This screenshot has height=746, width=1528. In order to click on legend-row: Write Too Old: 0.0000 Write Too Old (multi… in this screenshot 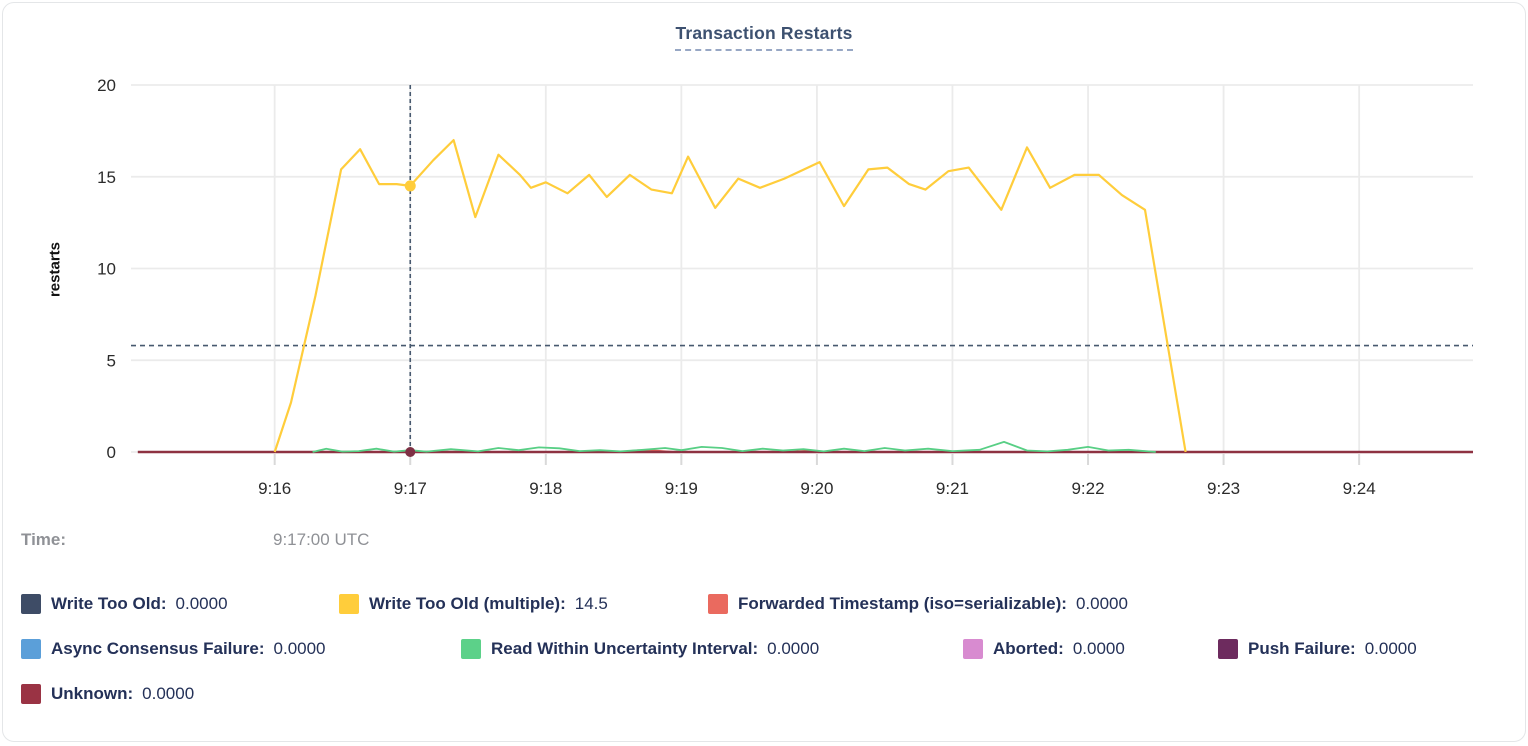, I will do `click(764, 605)`.